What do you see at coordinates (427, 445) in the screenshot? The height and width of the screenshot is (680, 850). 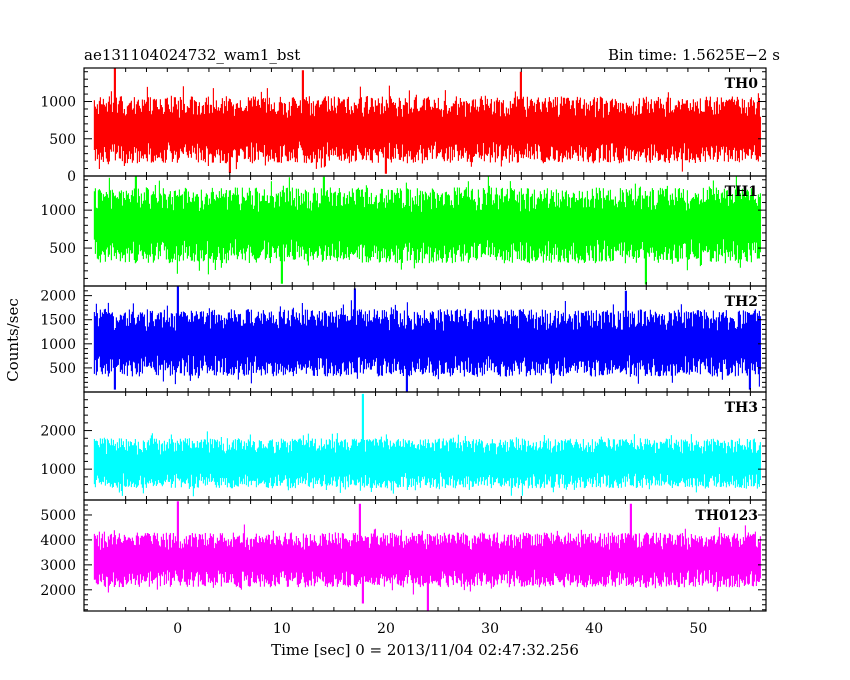 I see `series-trace-th3` at bounding box center [427, 445].